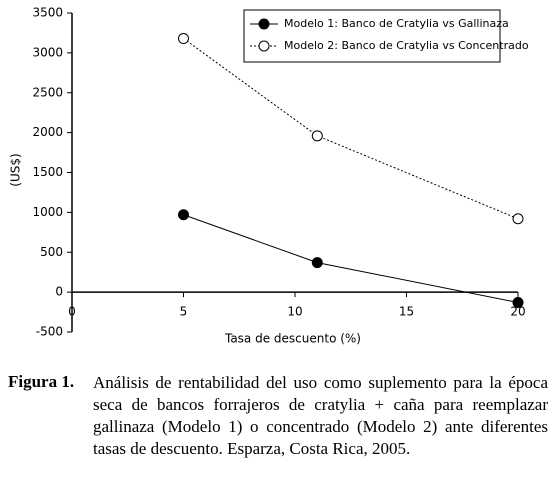  I want to click on y-axis-label: (US$), so click(16, 169).